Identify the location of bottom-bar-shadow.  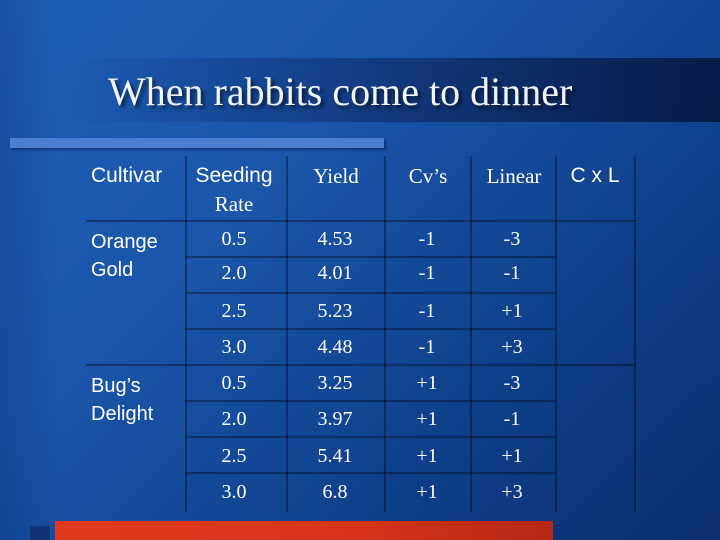
(40, 533).